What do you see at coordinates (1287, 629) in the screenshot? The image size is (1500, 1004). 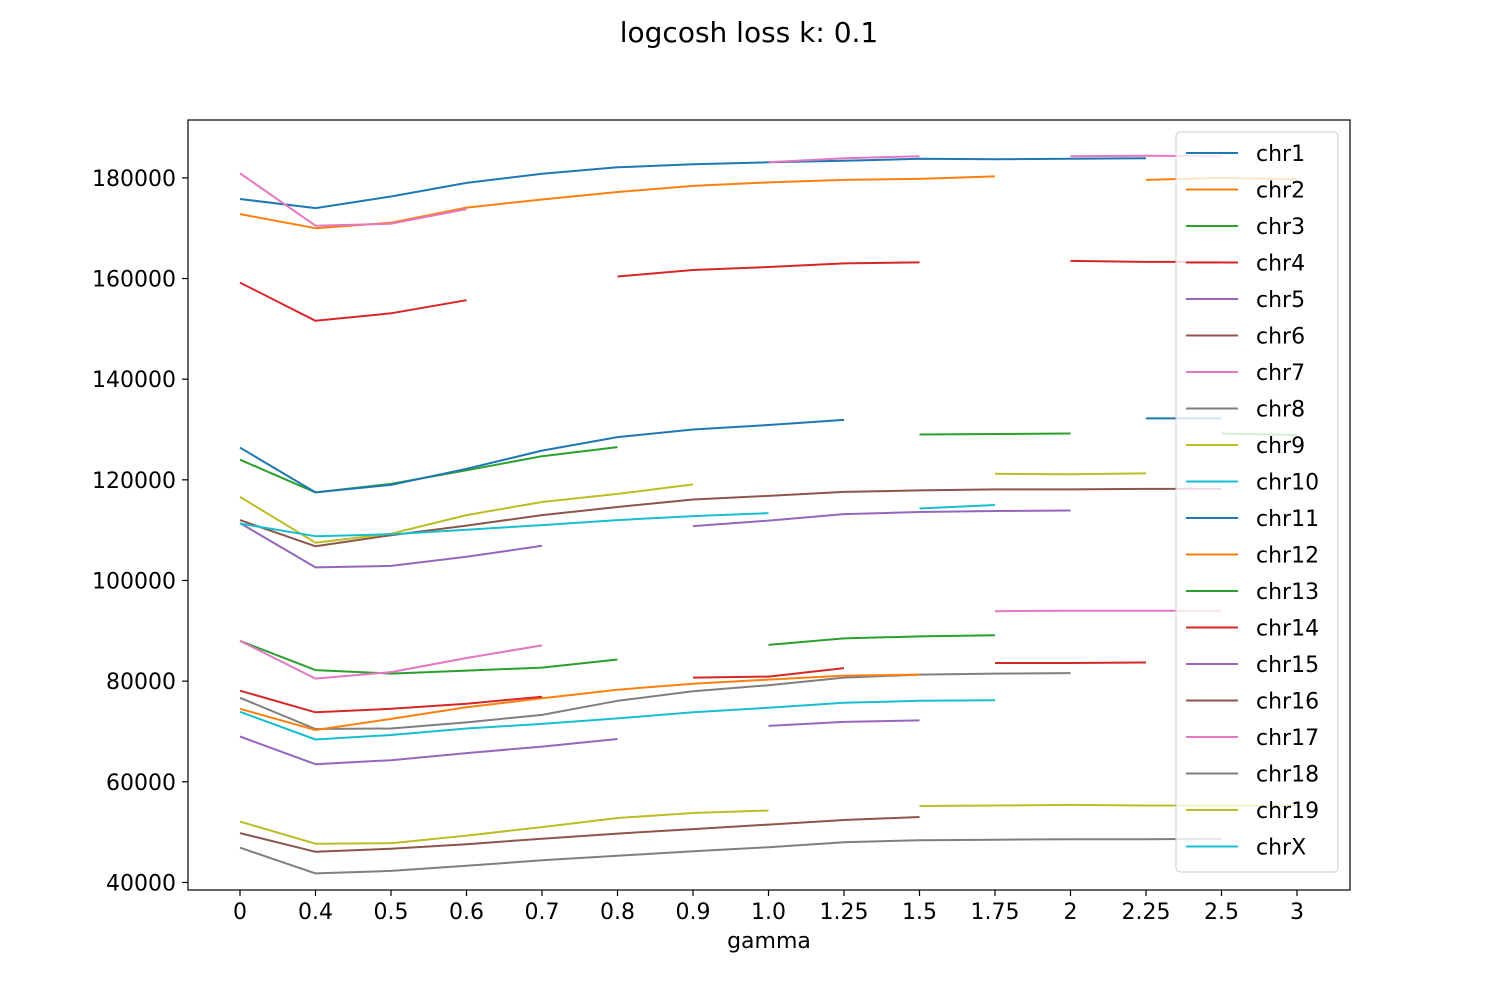 I see `legend-label-chr14: chr14` at bounding box center [1287, 629].